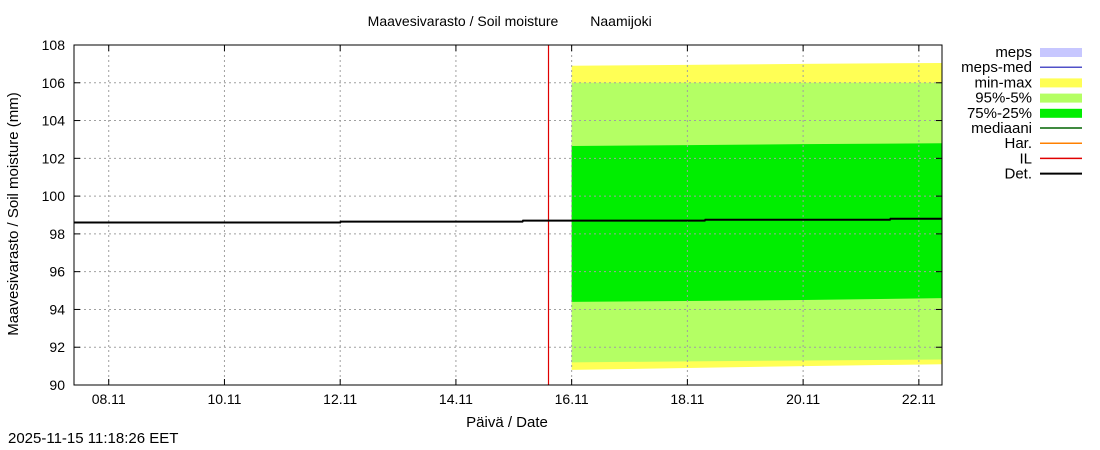 The width and height of the screenshot is (1100, 450). Describe the element at coordinates (57, 385) in the screenshot. I see `y-tick-label: 90` at that location.